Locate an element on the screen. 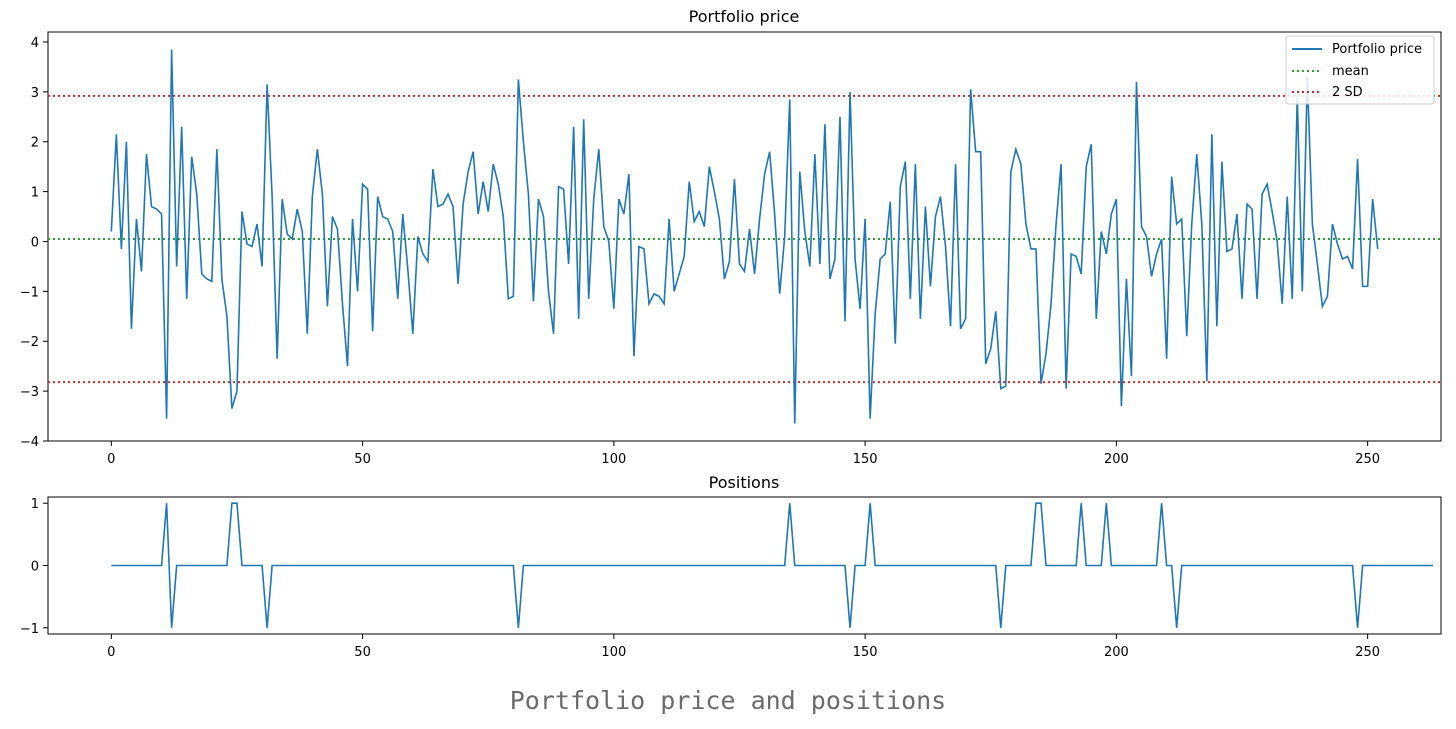 Image resolution: width=1456 pixels, height=729 pixels. legend-label-2-sd: 2 SD is located at coordinates (1347, 92).